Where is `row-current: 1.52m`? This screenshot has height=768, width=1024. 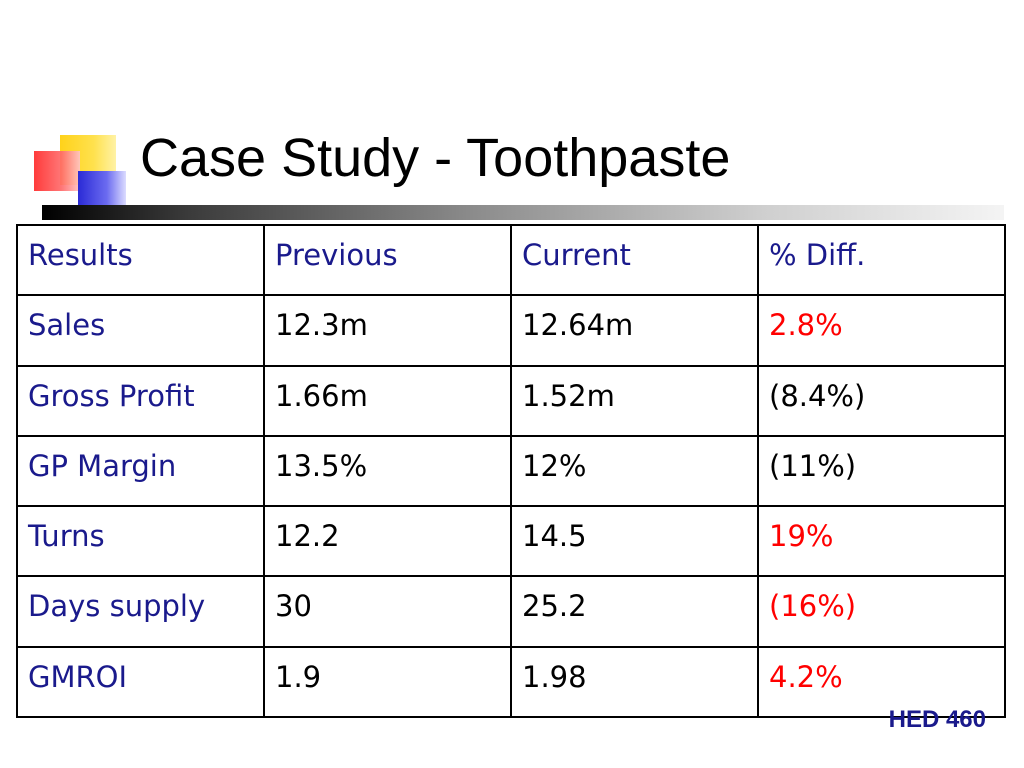
row-current: 1.52m is located at coordinates (634, 400).